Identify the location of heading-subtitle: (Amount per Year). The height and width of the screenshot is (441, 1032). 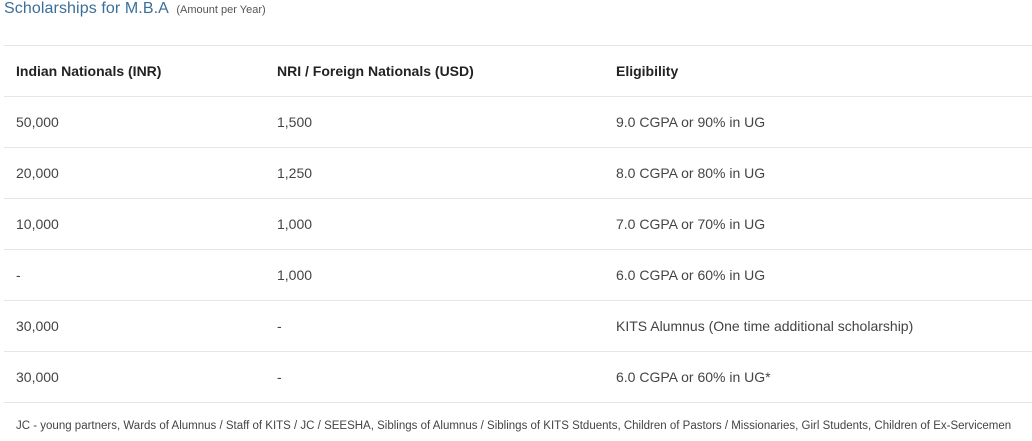
(221, 10).